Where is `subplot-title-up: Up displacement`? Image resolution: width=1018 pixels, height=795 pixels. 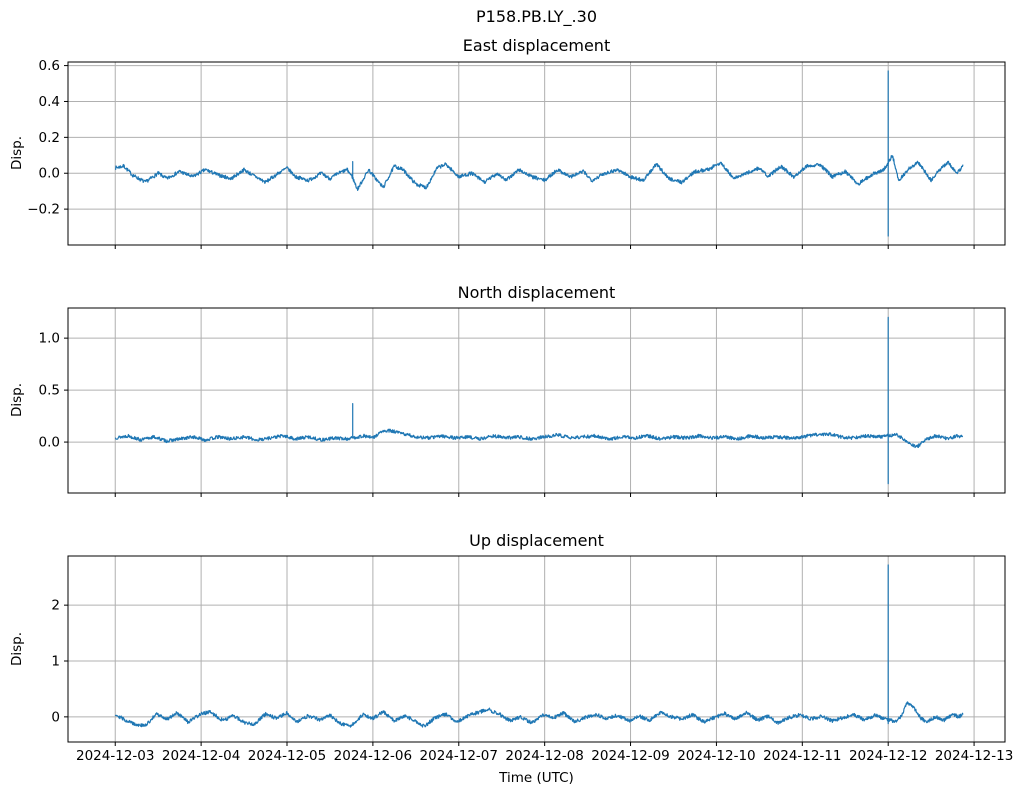 subplot-title-up: Up displacement is located at coordinates (536, 540).